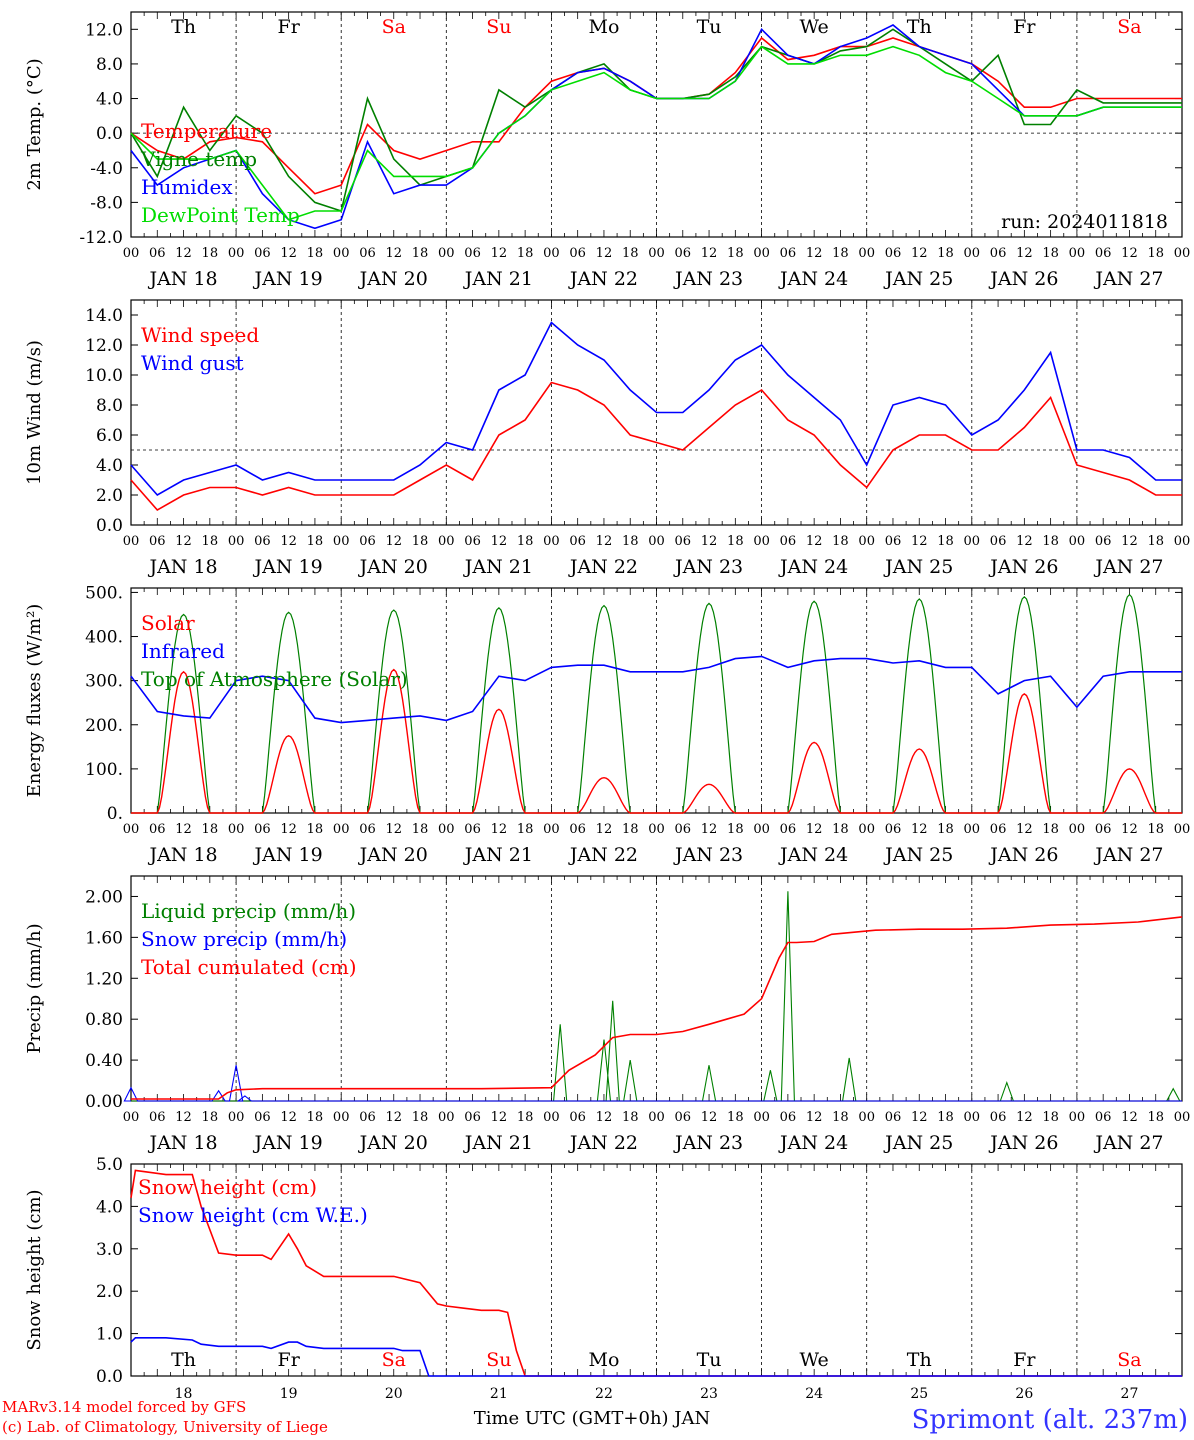  I want to click on y-tick-label: 2.0, so click(109, 1292).